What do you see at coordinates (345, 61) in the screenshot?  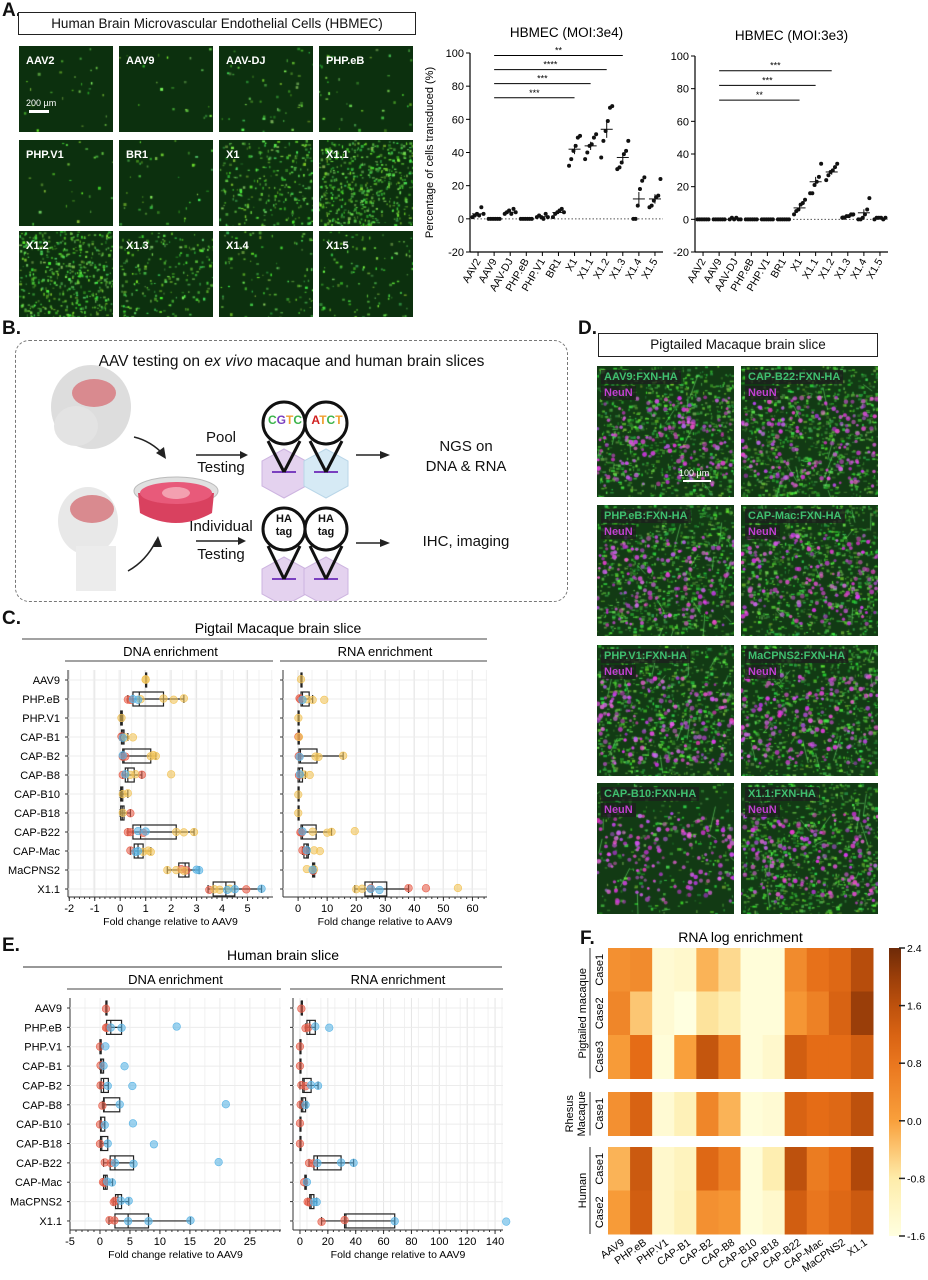 I see `tile-label: PHP.eB` at bounding box center [345, 61].